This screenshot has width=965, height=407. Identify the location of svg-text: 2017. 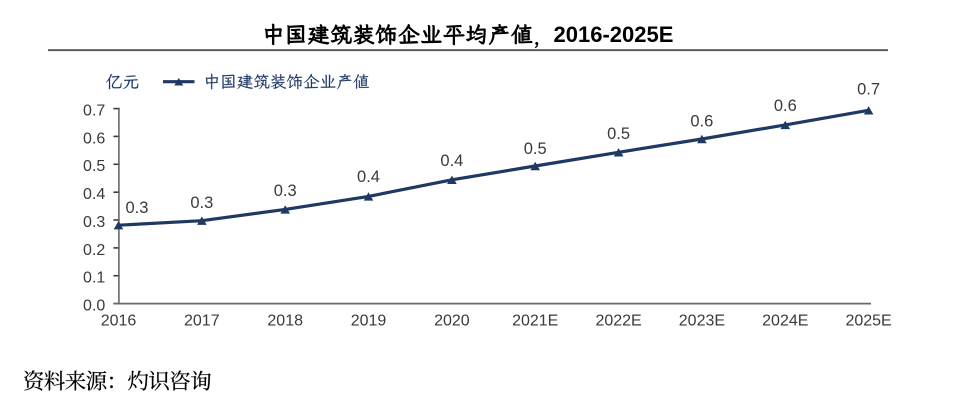
(202, 321).